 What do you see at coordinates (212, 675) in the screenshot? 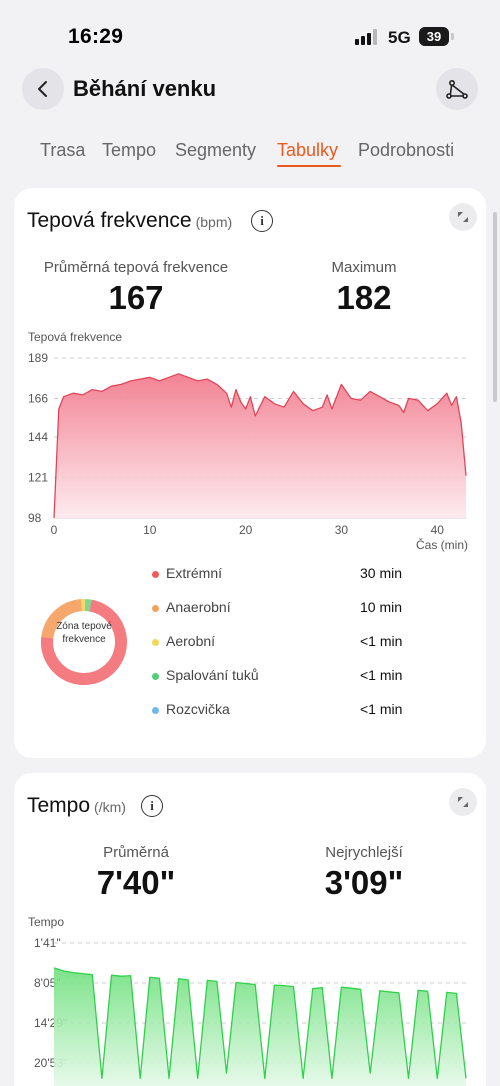
I see `zone-name: Spalování tuků` at bounding box center [212, 675].